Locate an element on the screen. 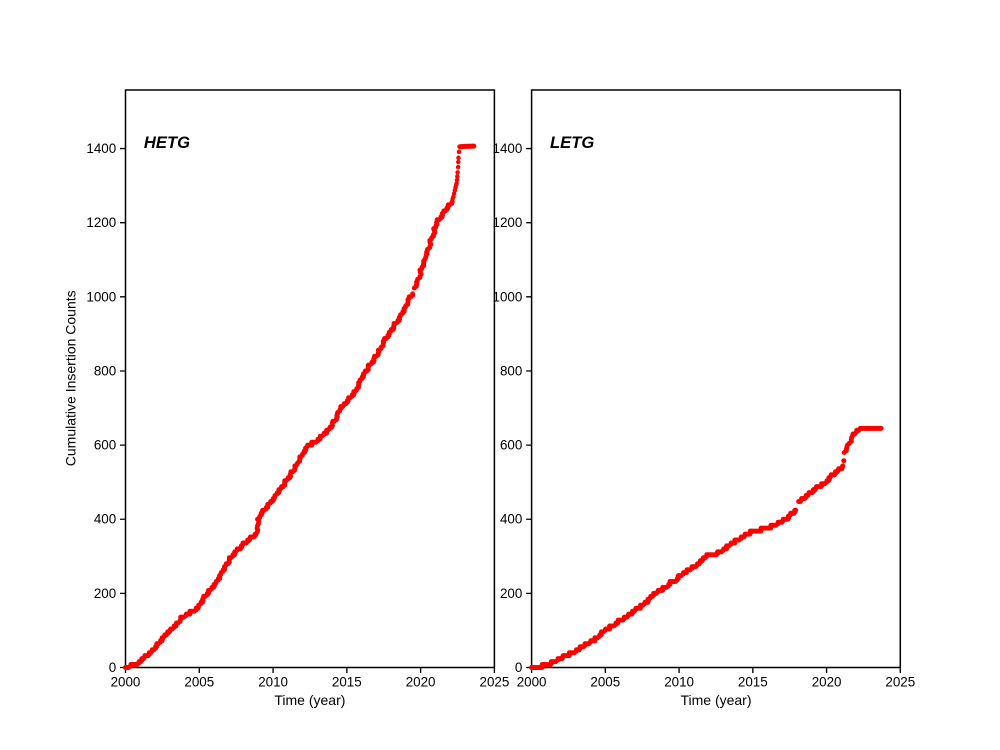 The height and width of the screenshot is (750, 1000). svg-text: Cumulative Insertion Counts is located at coordinates (70, 378).